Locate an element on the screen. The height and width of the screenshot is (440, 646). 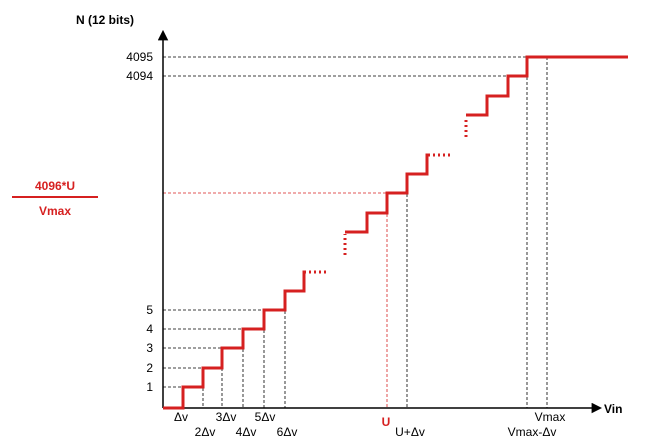
u-label: U is located at coordinates (386, 422).